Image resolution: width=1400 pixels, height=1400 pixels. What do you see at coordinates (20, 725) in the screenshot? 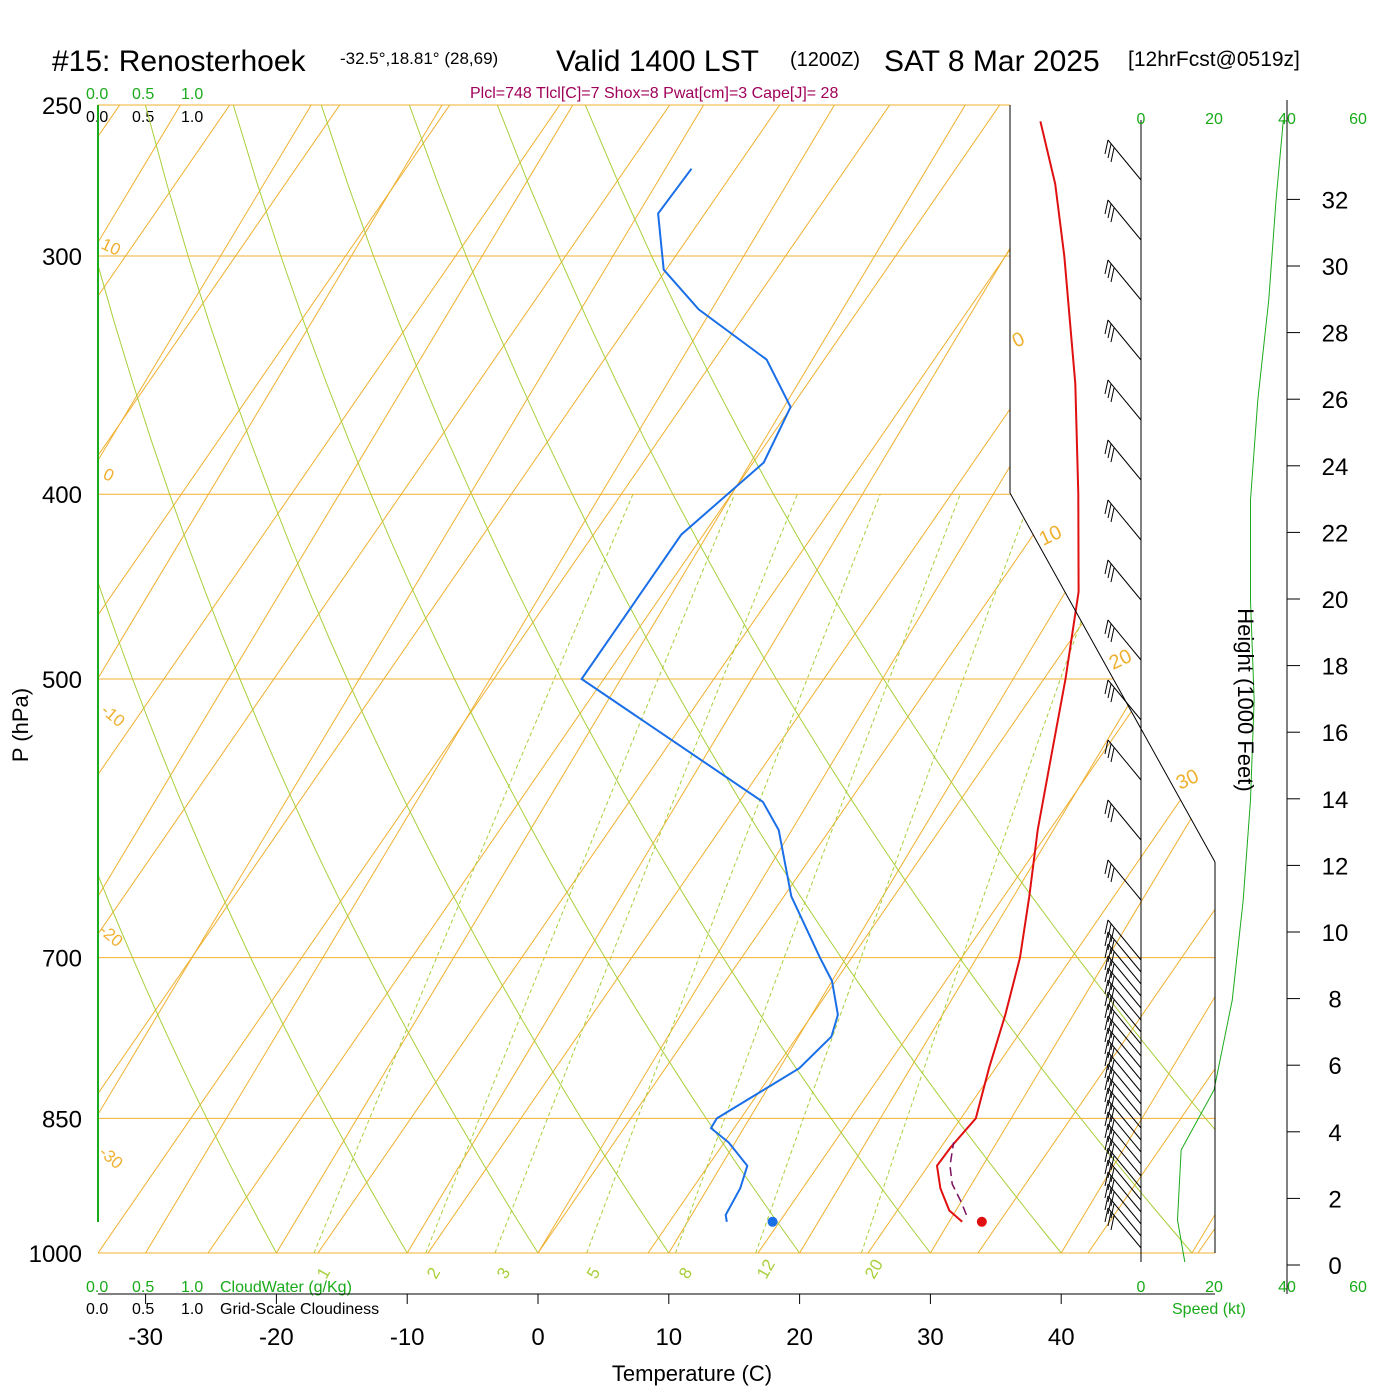
I see `y-axis-title: P (hPa)` at bounding box center [20, 725].